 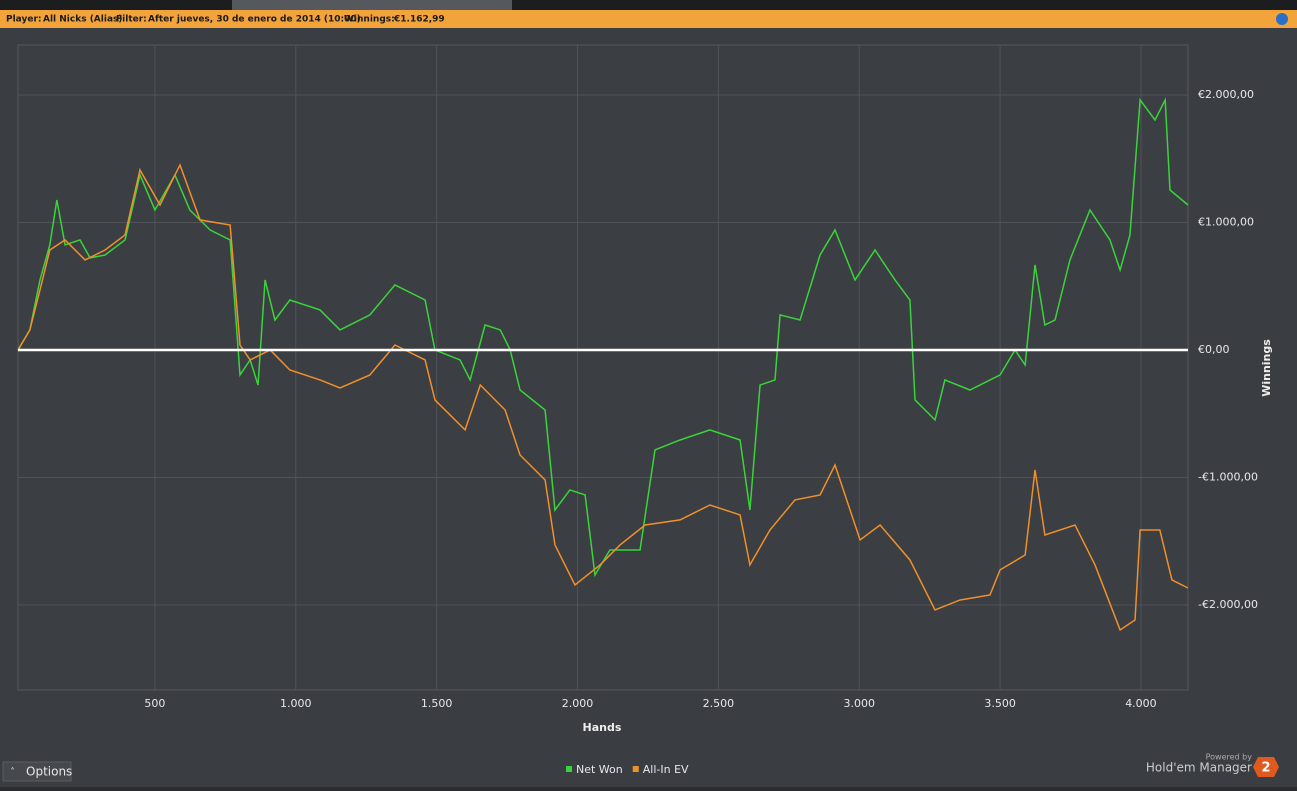 I want to click on winnings: €1.162,99, so click(x=419, y=20).